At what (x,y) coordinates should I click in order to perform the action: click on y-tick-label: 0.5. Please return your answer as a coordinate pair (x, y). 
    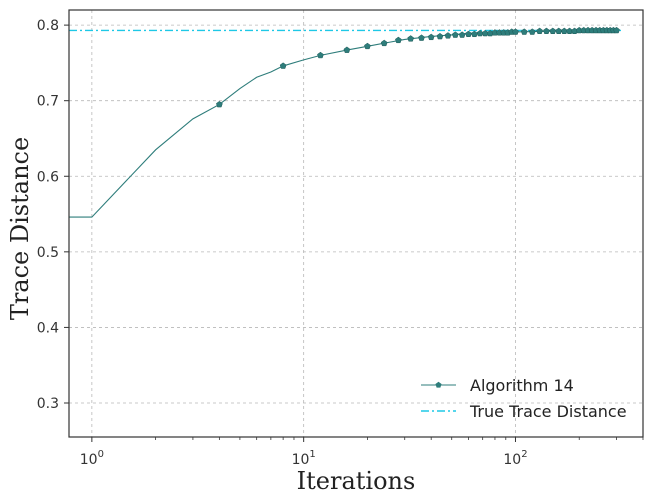
    Looking at the image, I should click on (48, 253).